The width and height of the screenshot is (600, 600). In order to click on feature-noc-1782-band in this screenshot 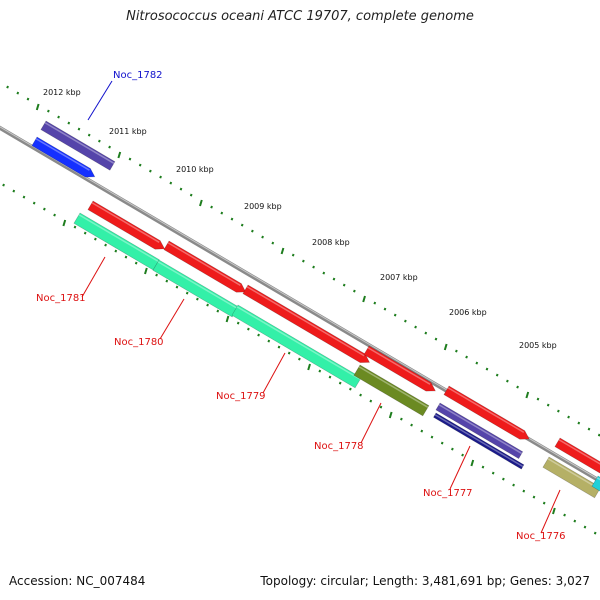, I will do `click(78, 145)`.